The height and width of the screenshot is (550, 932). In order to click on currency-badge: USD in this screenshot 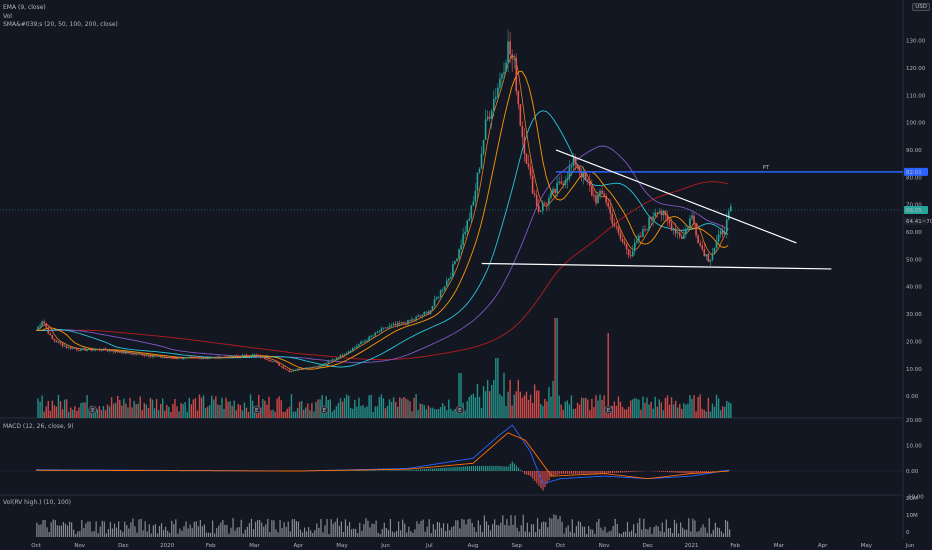, I will do `click(921, 7)`.